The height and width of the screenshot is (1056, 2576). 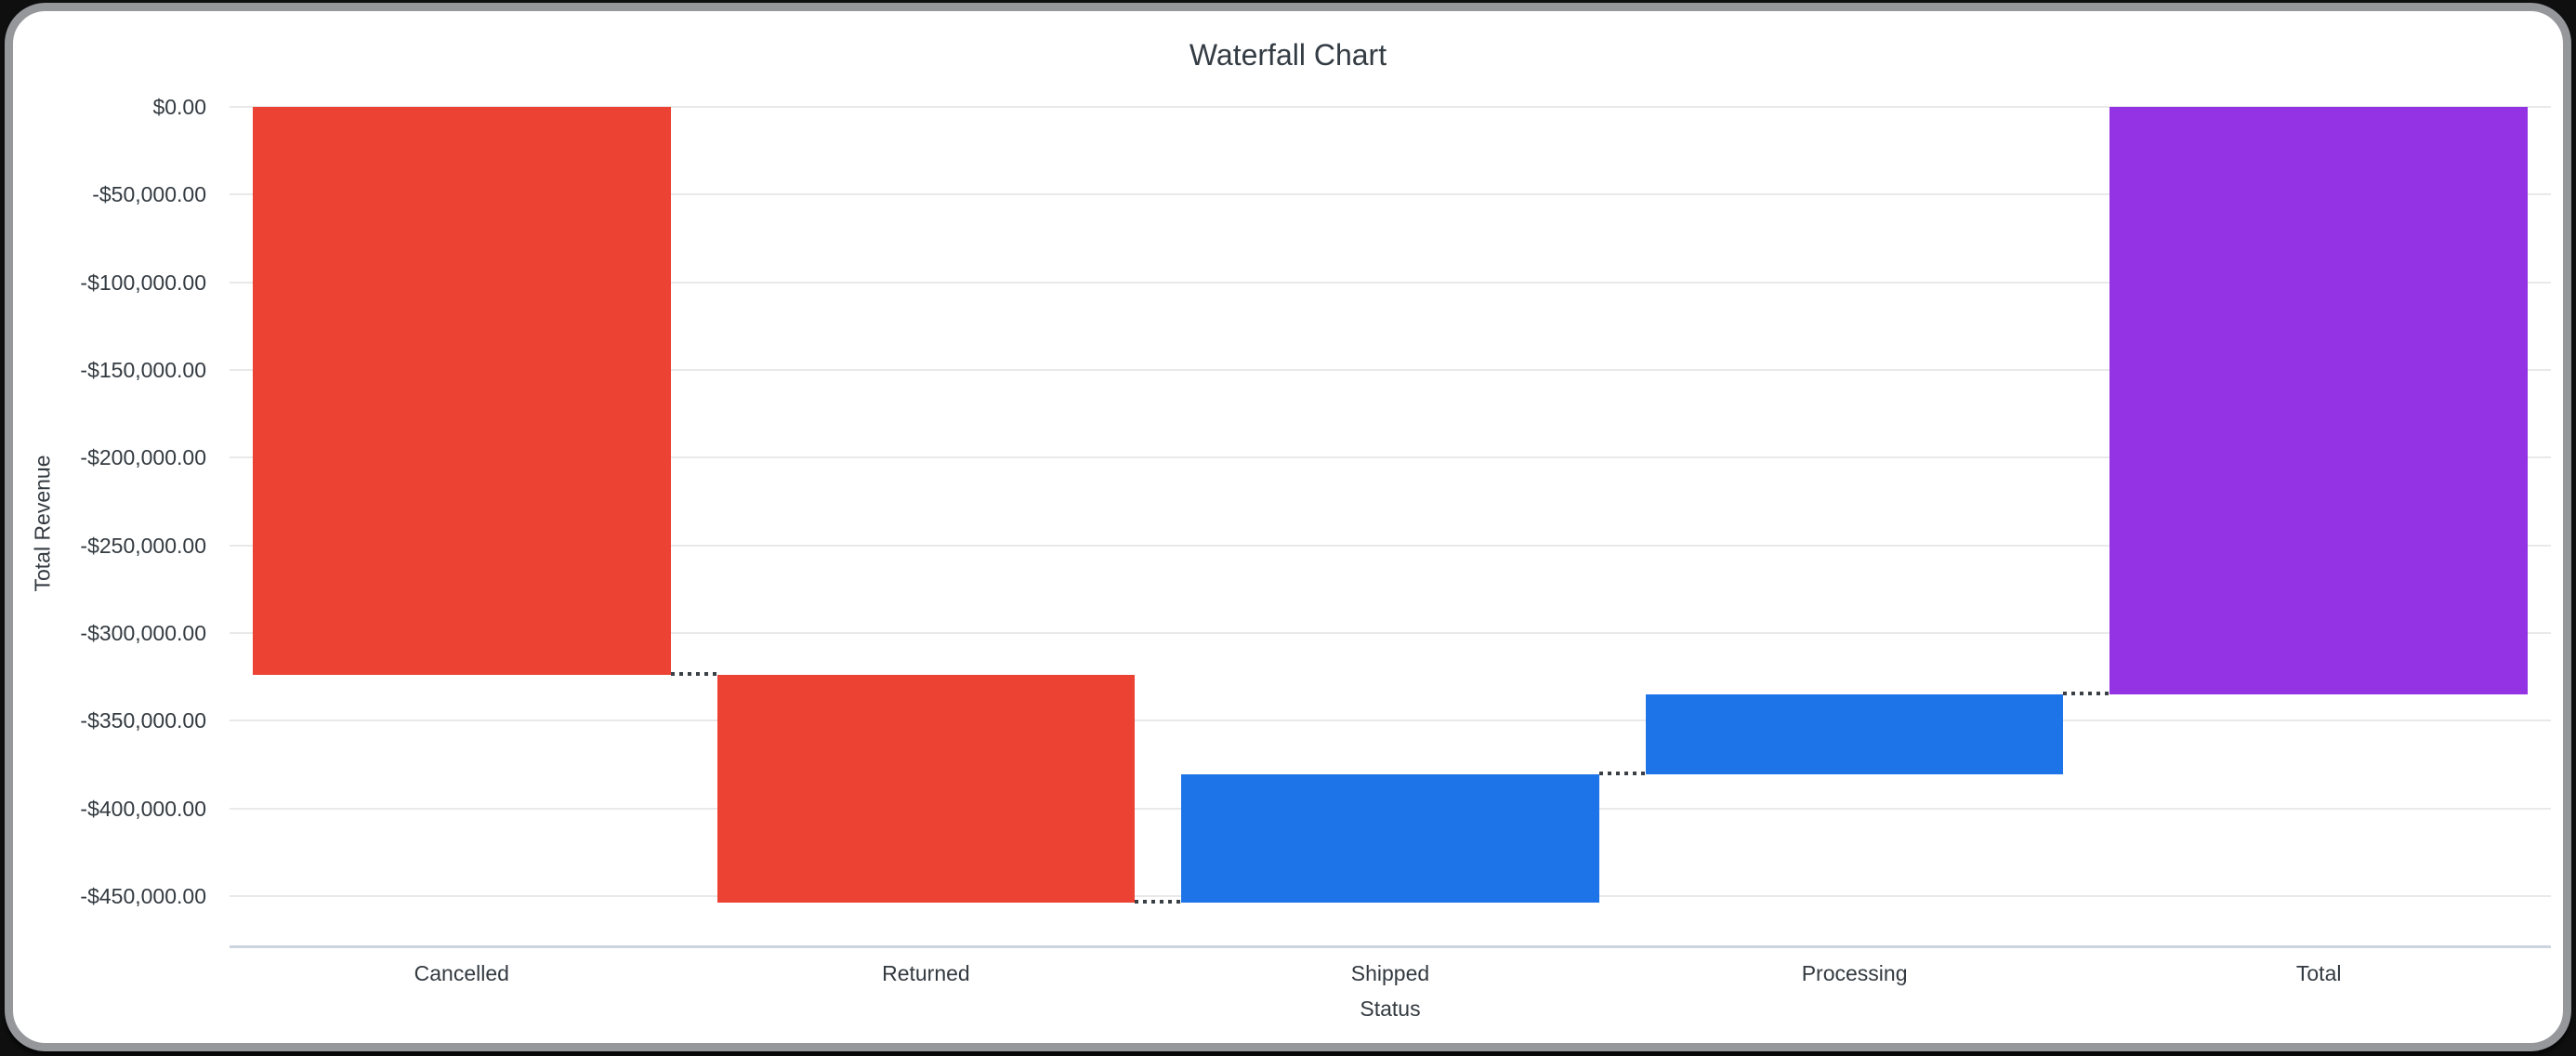 What do you see at coordinates (1390, 838) in the screenshot?
I see `bar-shipped` at bounding box center [1390, 838].